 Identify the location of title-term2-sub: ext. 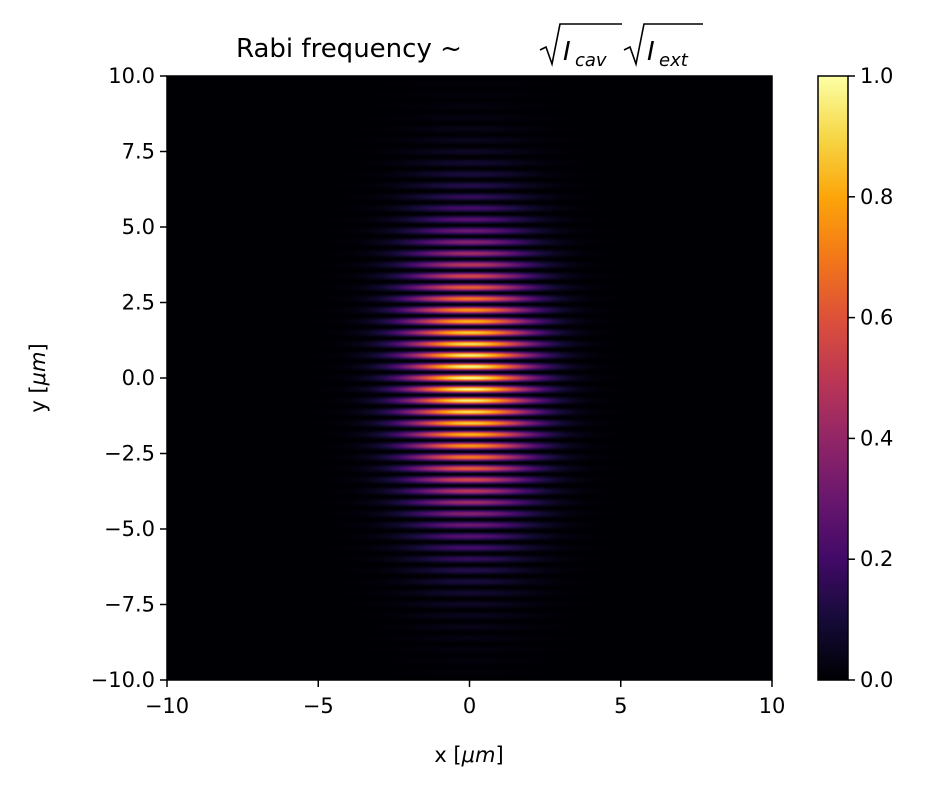
(674, 60).